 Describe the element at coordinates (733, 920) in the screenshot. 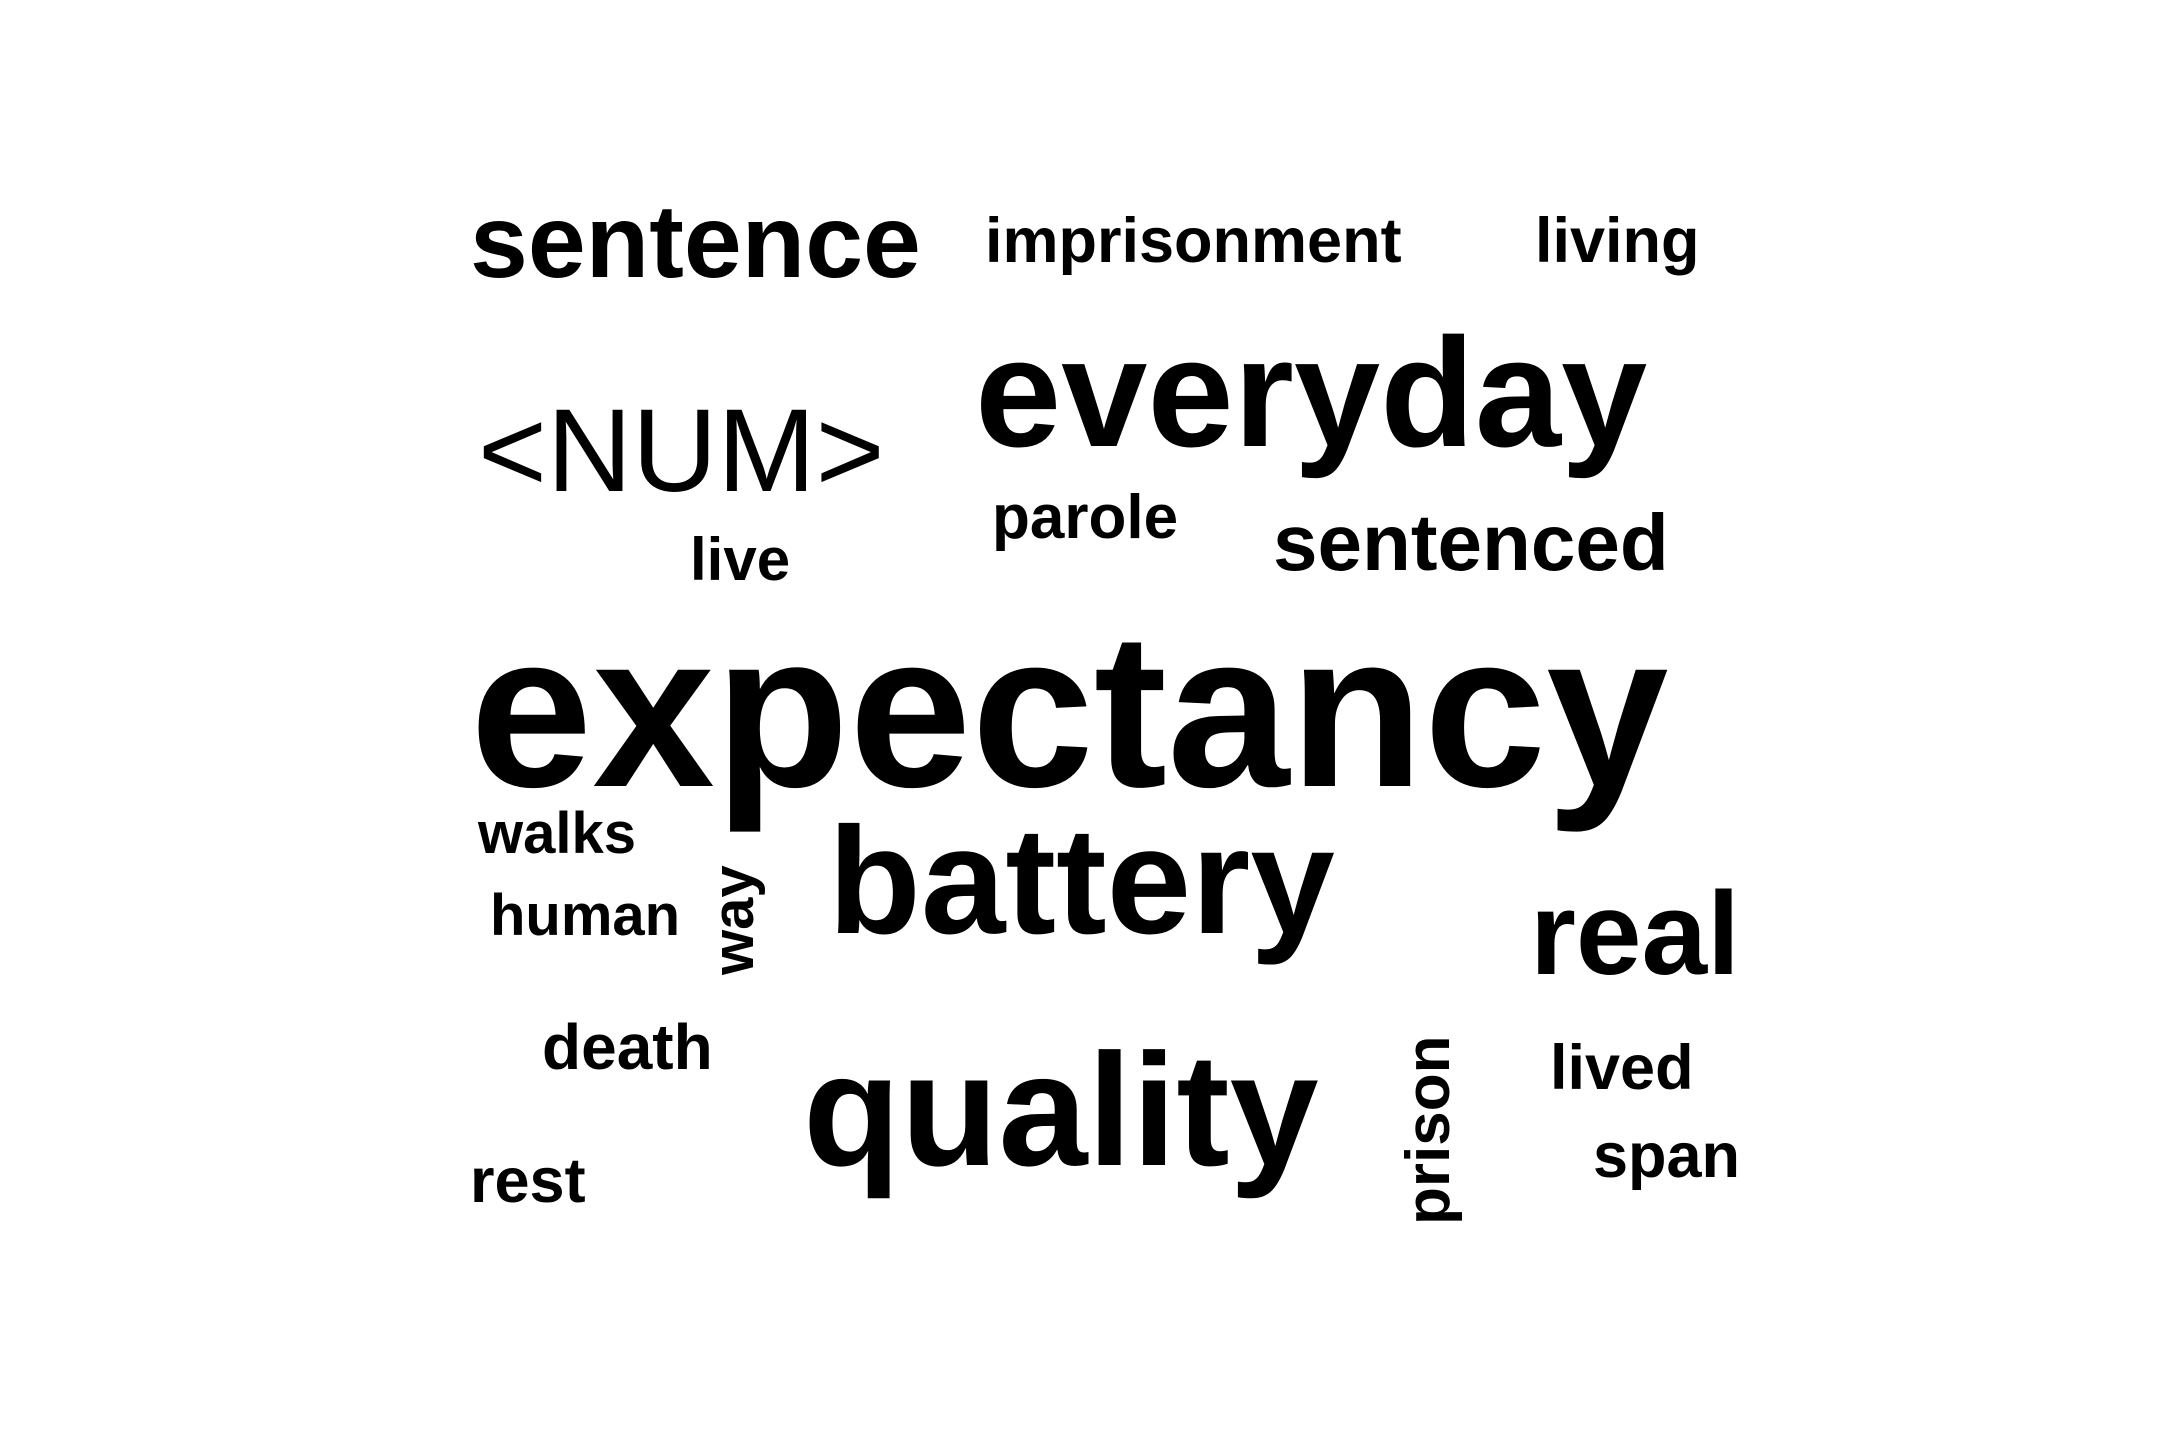

I see `word-way: way` at that location.